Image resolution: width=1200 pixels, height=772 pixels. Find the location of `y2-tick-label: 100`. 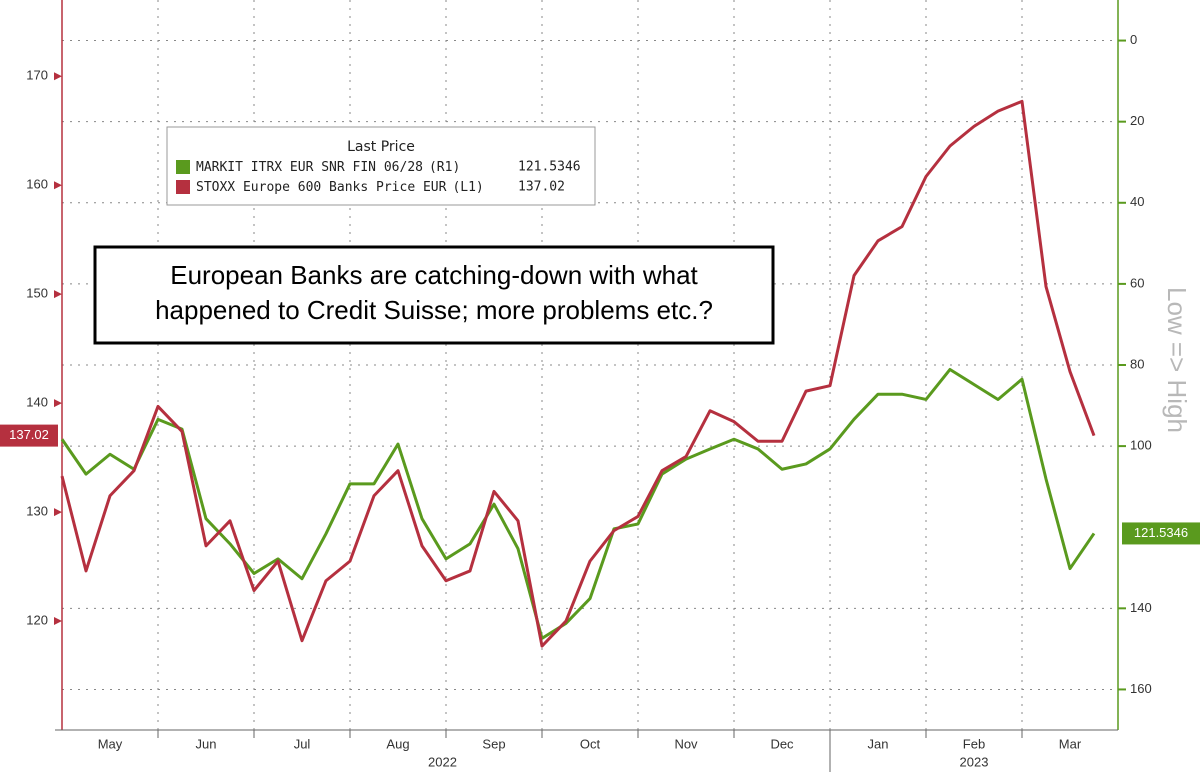

y2-tick-label: 100 is located at coordinates (1141, 445).